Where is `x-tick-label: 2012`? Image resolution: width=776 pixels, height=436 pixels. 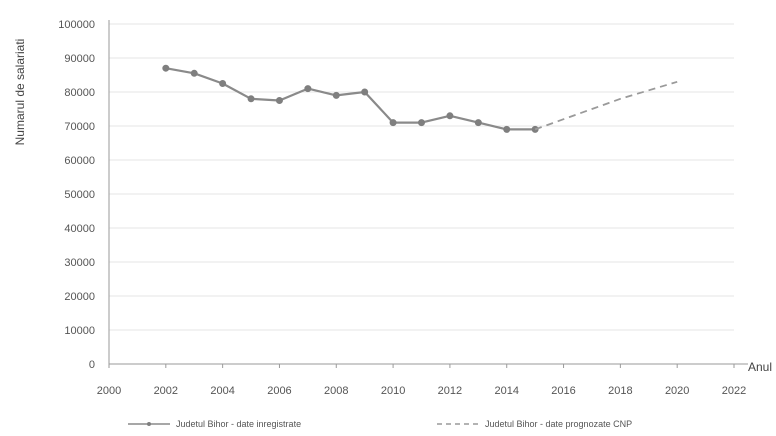 x-tick-label: 2012 is located at coordinates (450, 391).